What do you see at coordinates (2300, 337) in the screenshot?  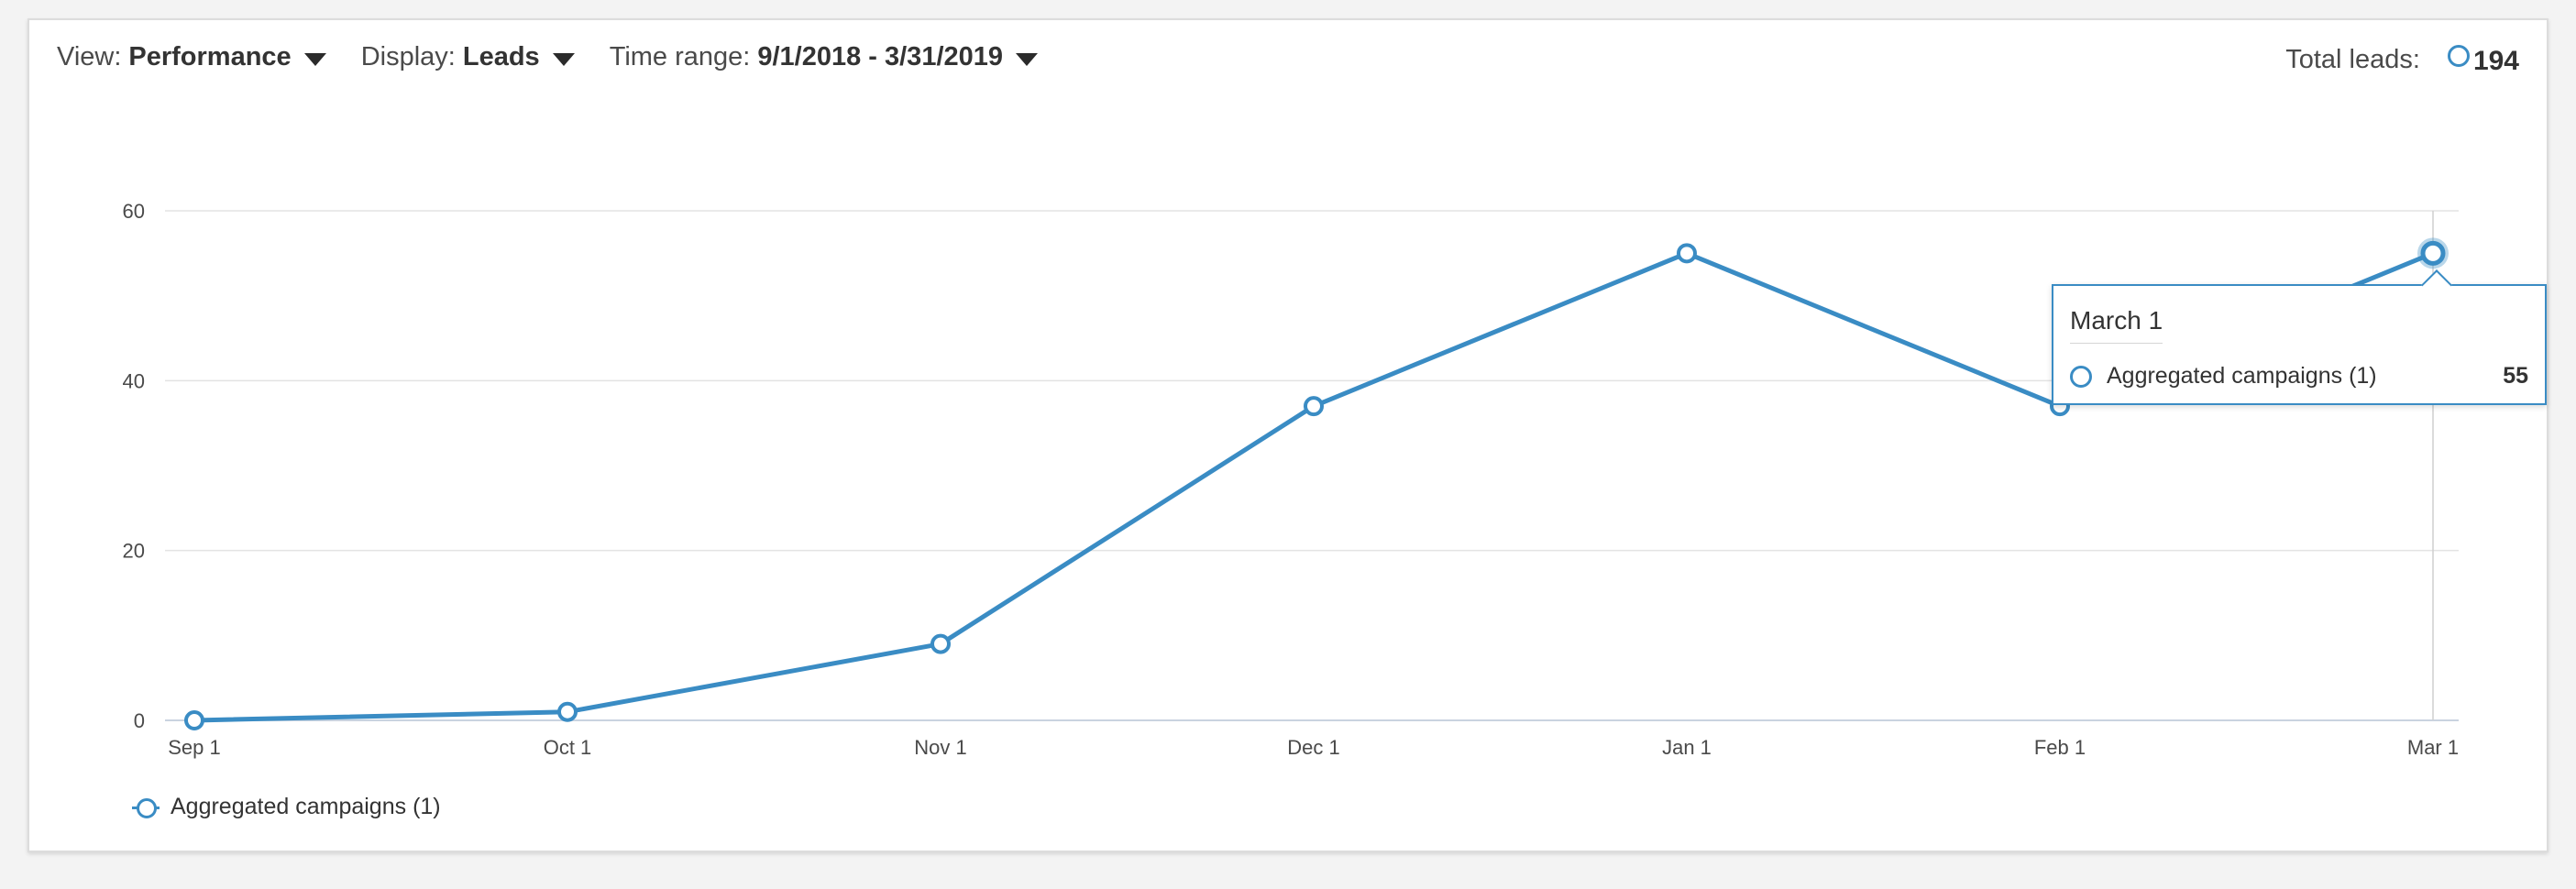 I see `chart-tooltip: March 1 Aggregated campaigns (1) 55` at bounding box center [2300, 337].